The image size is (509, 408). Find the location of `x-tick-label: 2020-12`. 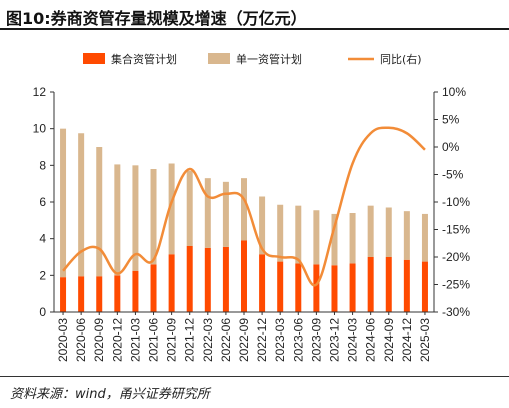

x-tick-label: 2020-12 is located at coordinates (117, 340).